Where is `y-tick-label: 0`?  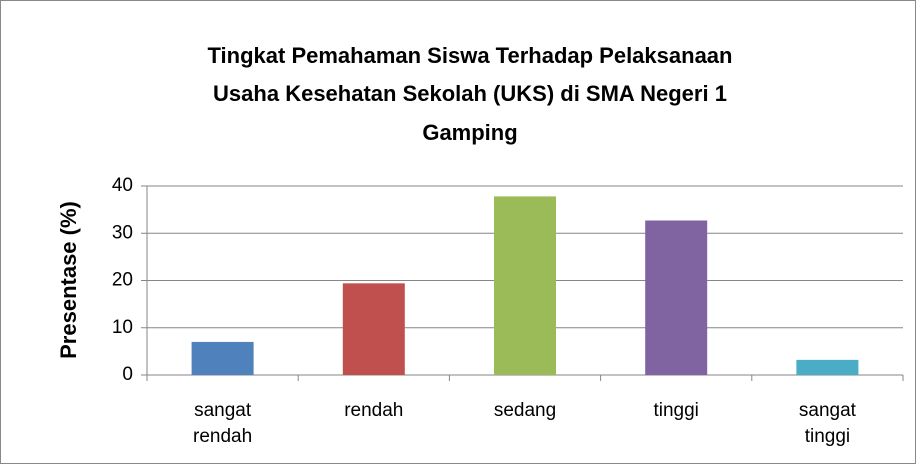
y-tick-label: 0 is located at coordinates (127, 374).